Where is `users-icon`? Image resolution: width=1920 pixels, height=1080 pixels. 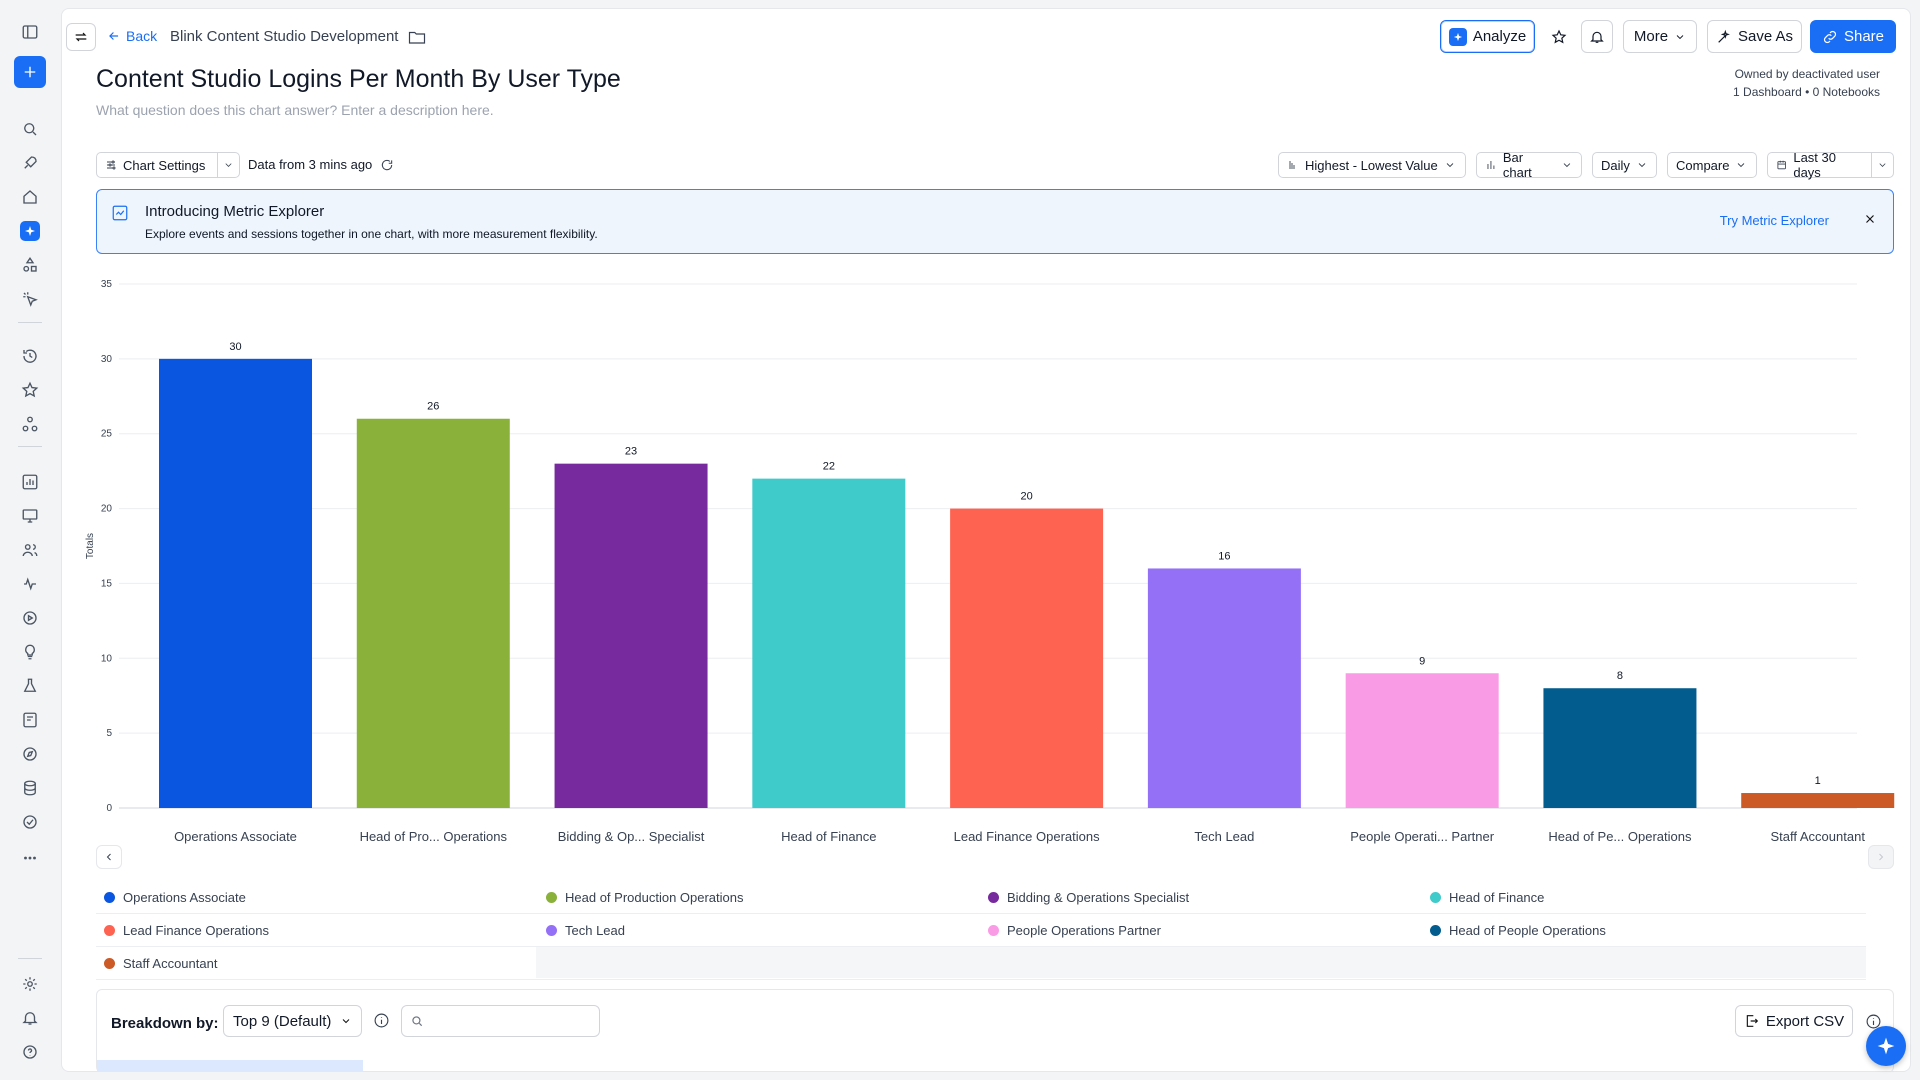
users-icon is located at coordinates (30, 550).